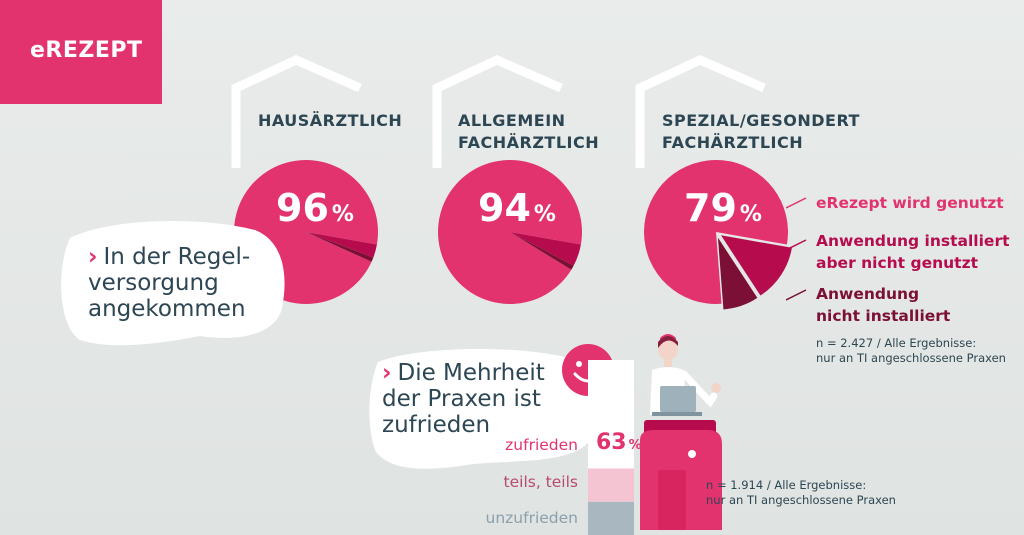 The image size is (1024, 535). I want to click on pie-3-slice-not-installed, so click(737, 273).